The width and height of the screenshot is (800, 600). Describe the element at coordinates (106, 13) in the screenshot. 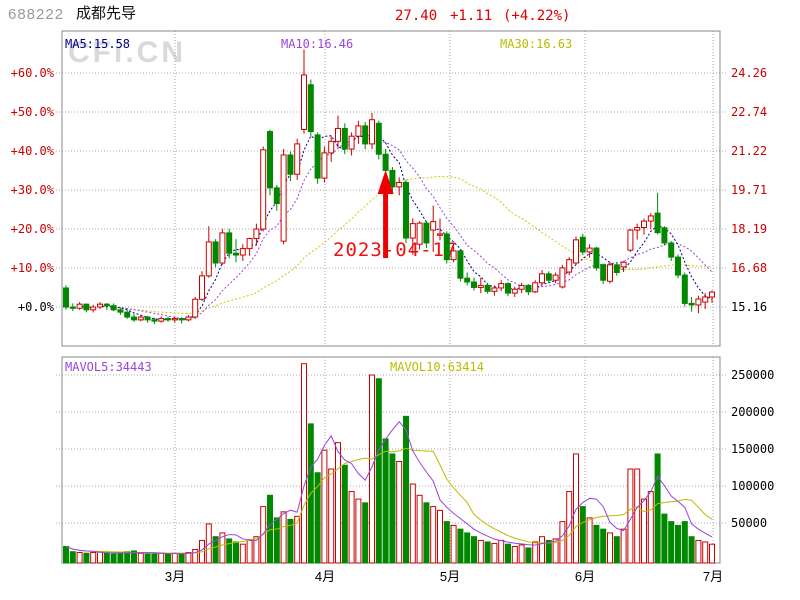

I see `stock-name: 成都先导` at that location.